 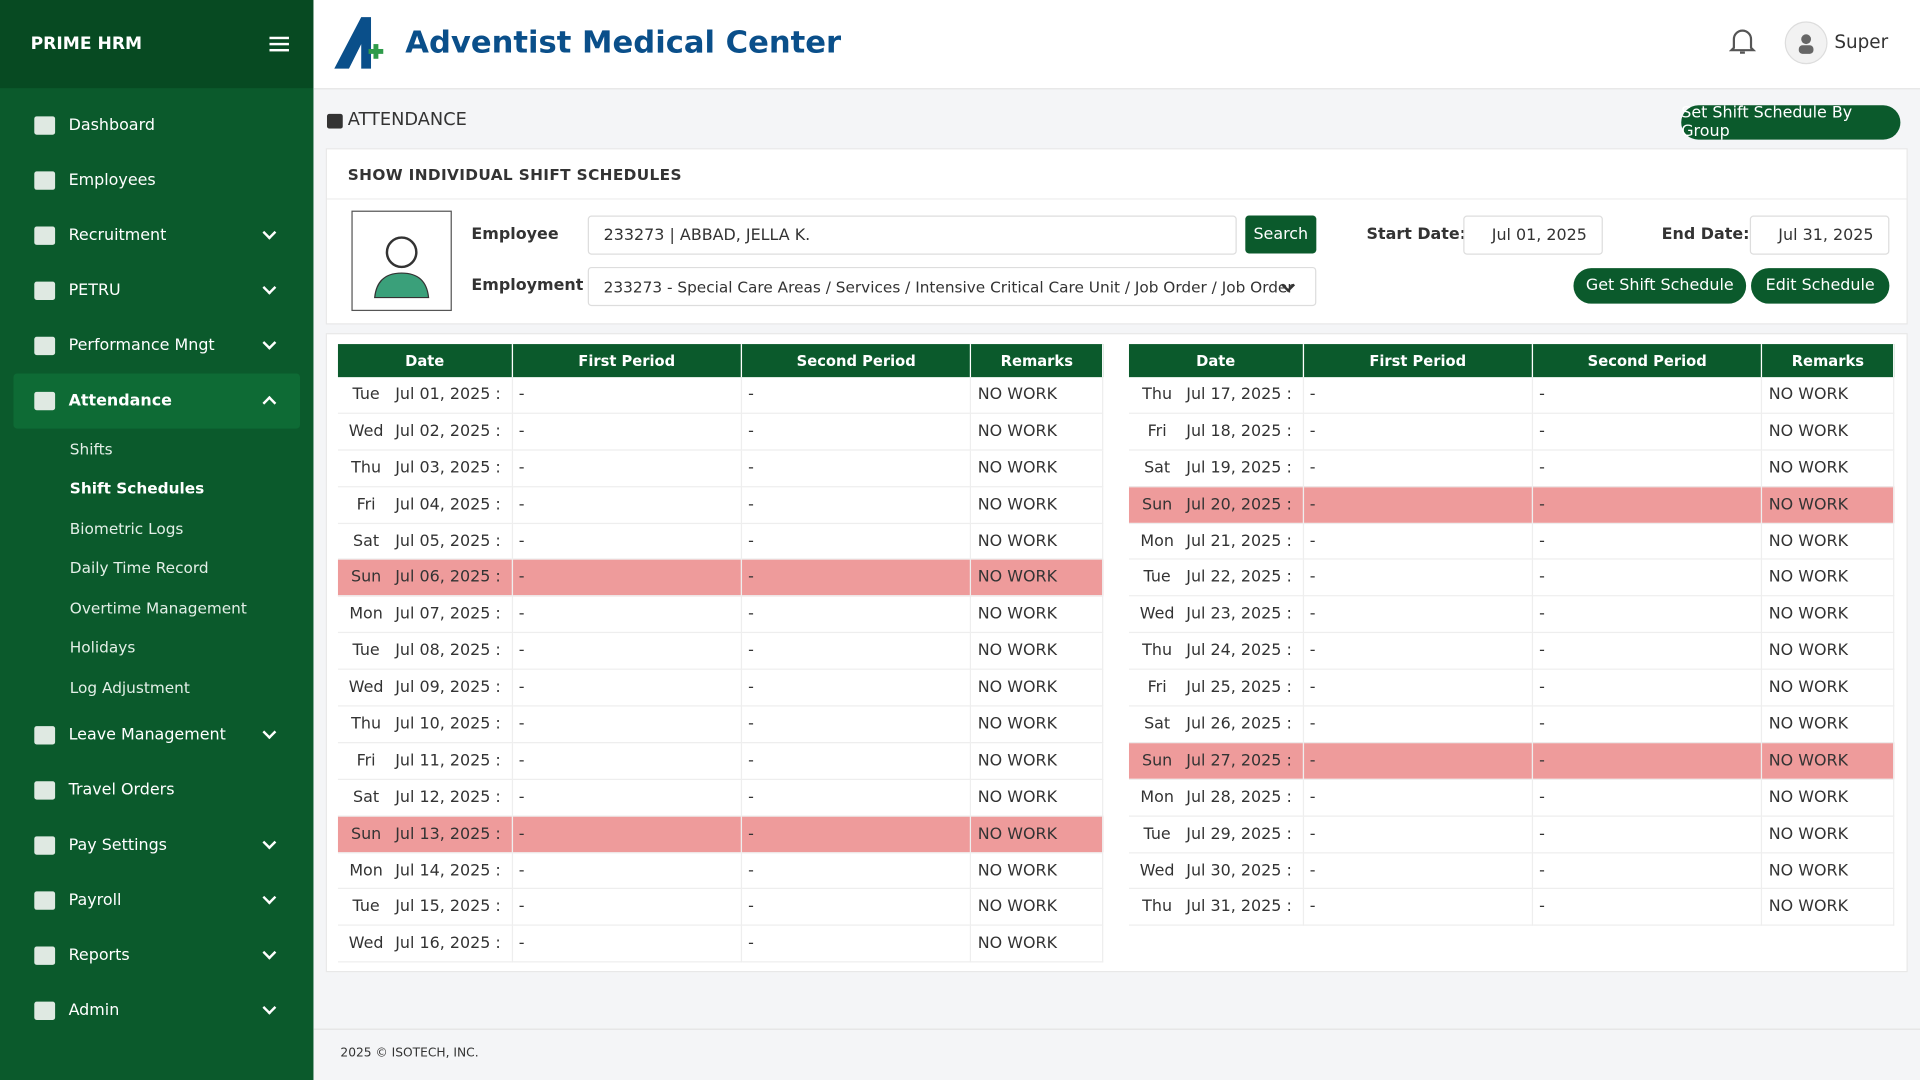 I want to click on schedule-row: Mon Jul 21, 2025 : - - NO WORK, so click(x=1511, y=541).